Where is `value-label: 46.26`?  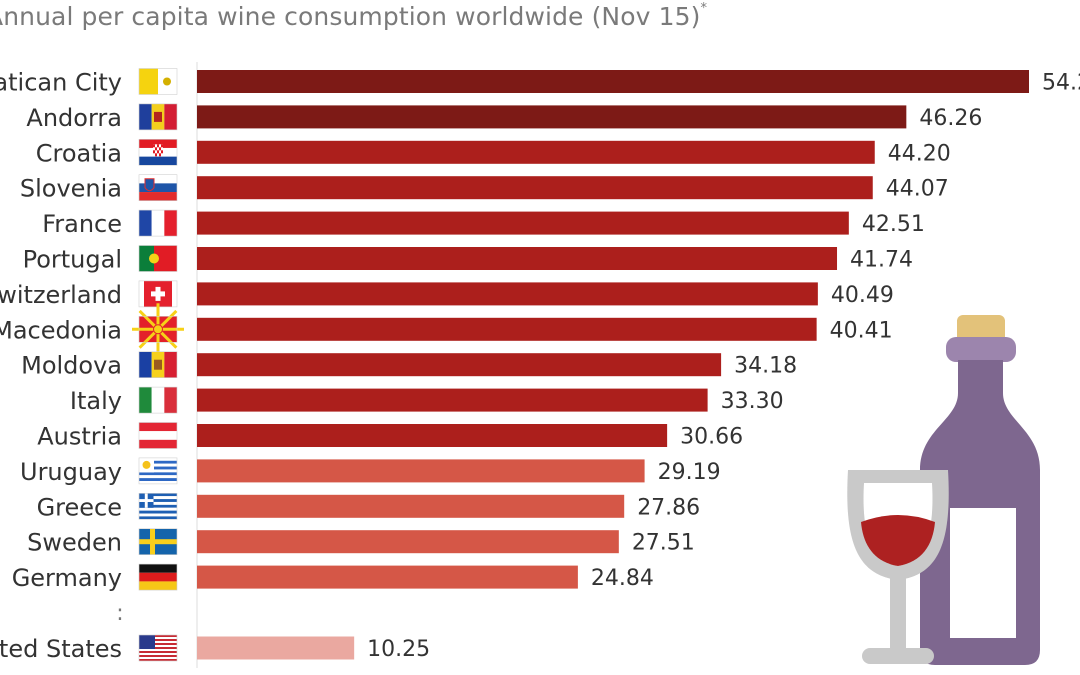
value-label: 46.26 is located at coordinates (950, 118).